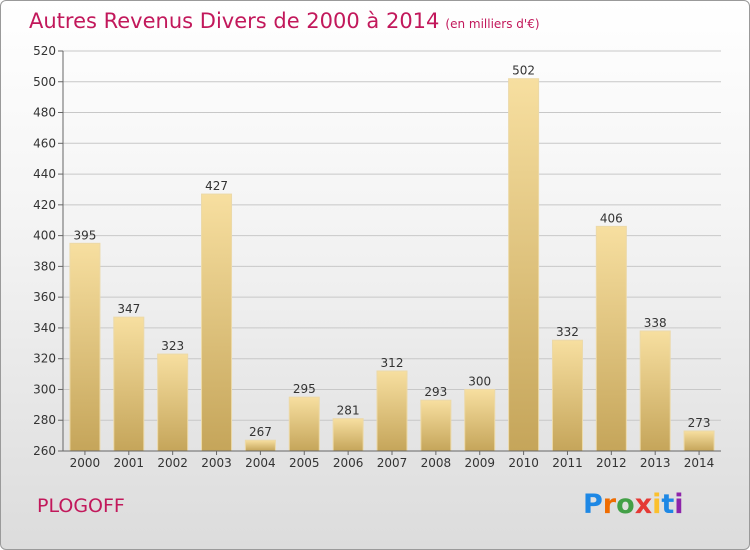 Image resolution: width=750 pixels, height=550 pixels. What do you see at coordinates (611, 218) in the screenshot?
I see `data-label-2012: 406` at bounding box center [611, 218].